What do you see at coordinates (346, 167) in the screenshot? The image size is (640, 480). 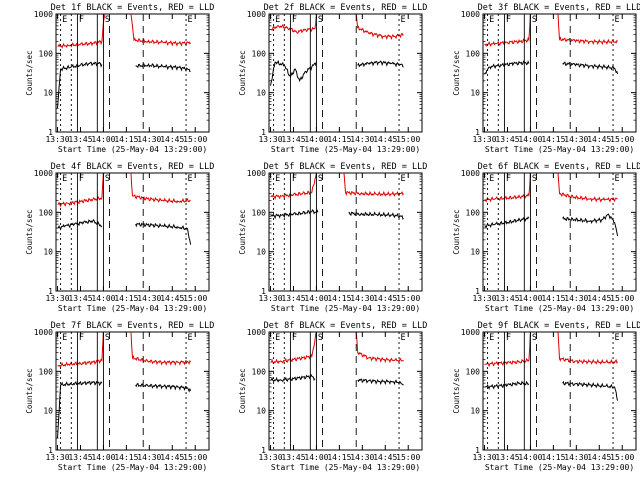 I see `chart-title: Det 5f BLACK = Events, RED = LLD` at bounding box center [346, 167].